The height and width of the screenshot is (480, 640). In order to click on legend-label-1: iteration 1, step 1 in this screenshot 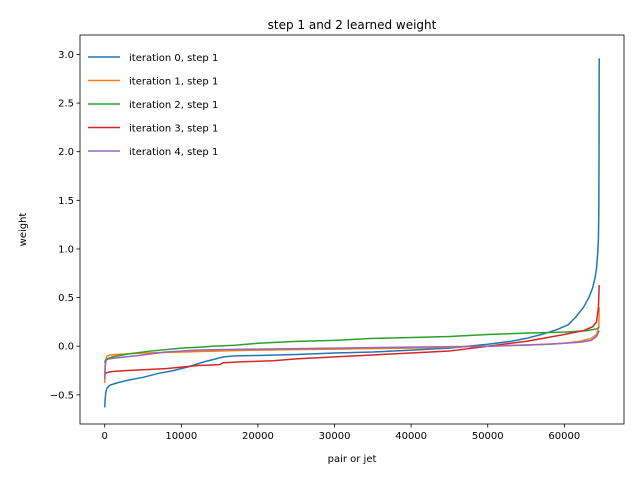, I will do `click(173, 82)`.